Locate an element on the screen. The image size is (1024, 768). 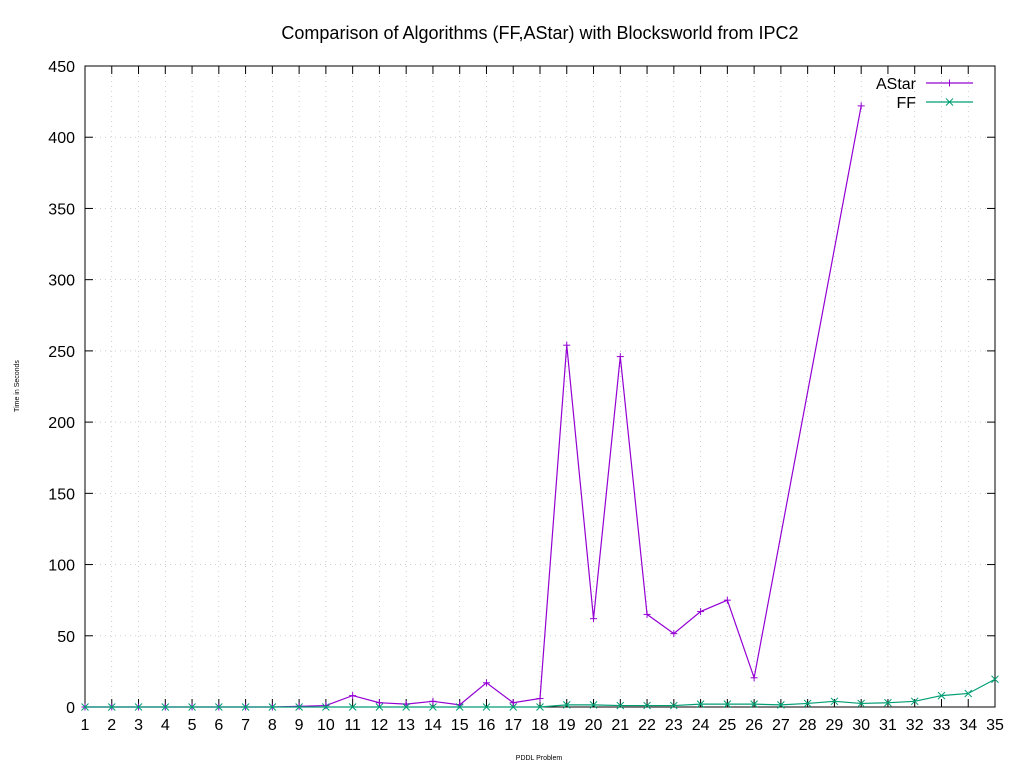
x-tick-label: 4 is located at coordinates (165, 725).